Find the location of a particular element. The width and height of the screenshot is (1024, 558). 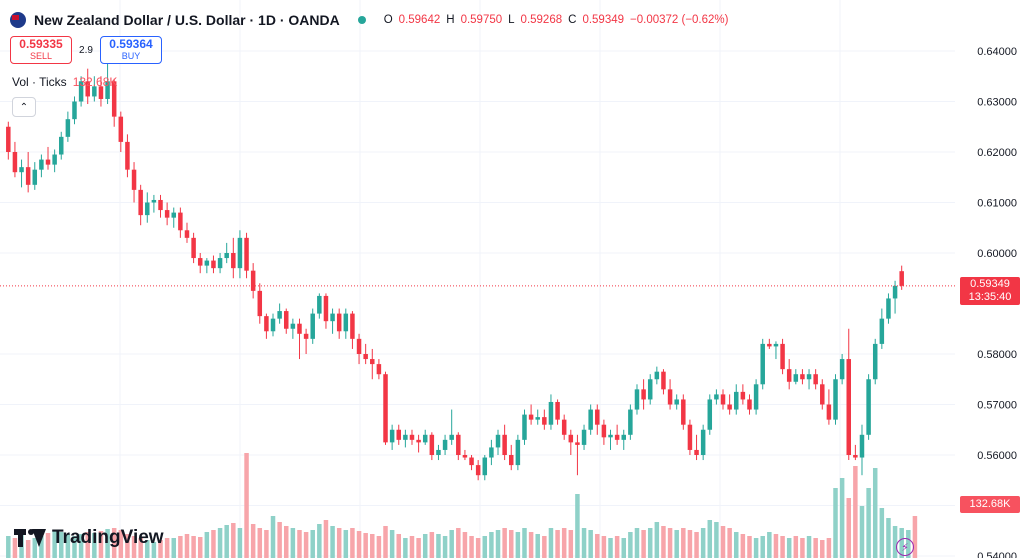

market-status-icon is located at coordinates (361, 20).